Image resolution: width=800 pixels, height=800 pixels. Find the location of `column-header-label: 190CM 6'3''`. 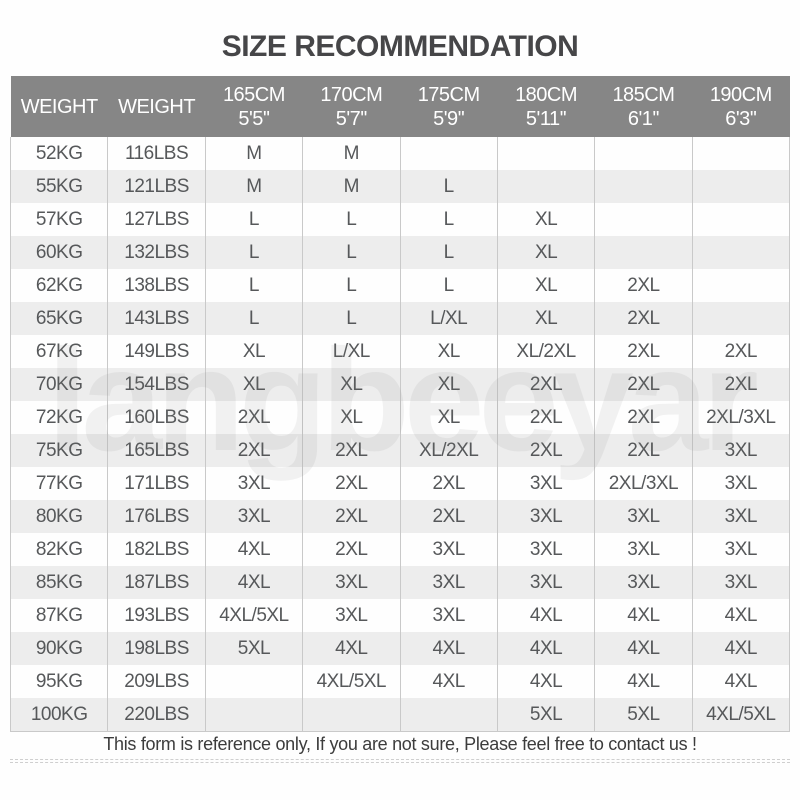

column-header-label: 190CM 6'3'' is located at coordinates (740, 106).